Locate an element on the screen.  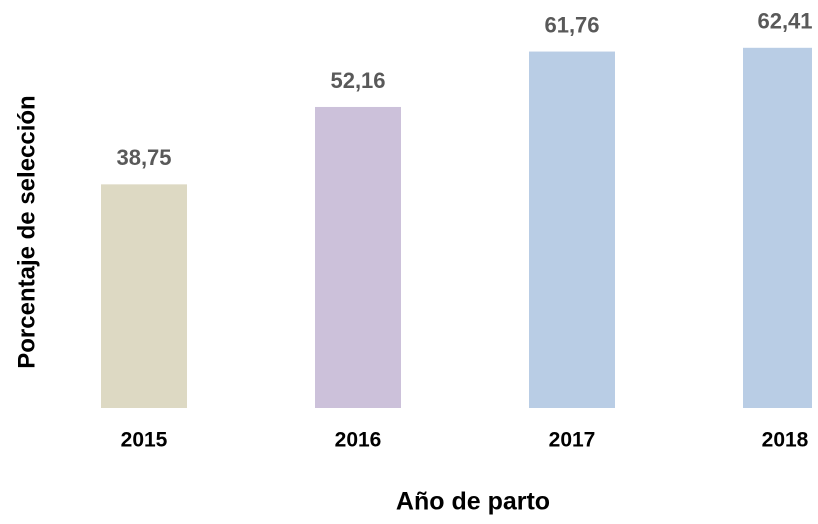
x-tick-label: 2017 is located at coordinates (572, 440).